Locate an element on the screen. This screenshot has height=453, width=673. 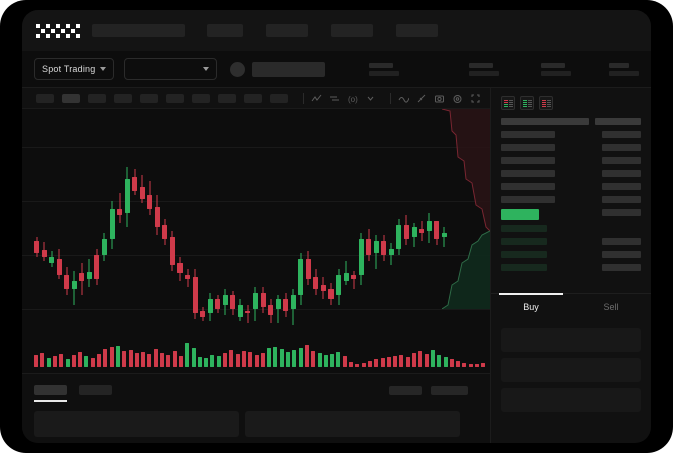
pair-coin-icon is located at coordinates (238, 69).